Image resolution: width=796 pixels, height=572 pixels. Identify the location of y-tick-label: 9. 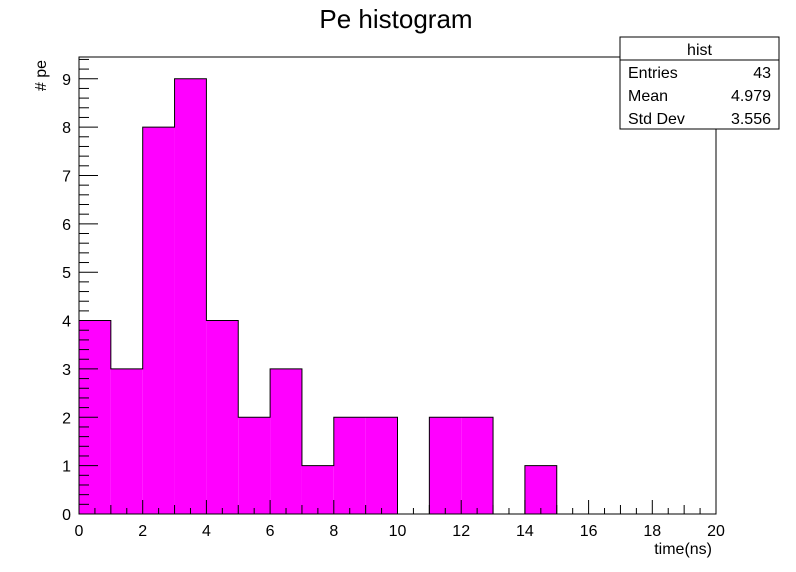
(66, 80).